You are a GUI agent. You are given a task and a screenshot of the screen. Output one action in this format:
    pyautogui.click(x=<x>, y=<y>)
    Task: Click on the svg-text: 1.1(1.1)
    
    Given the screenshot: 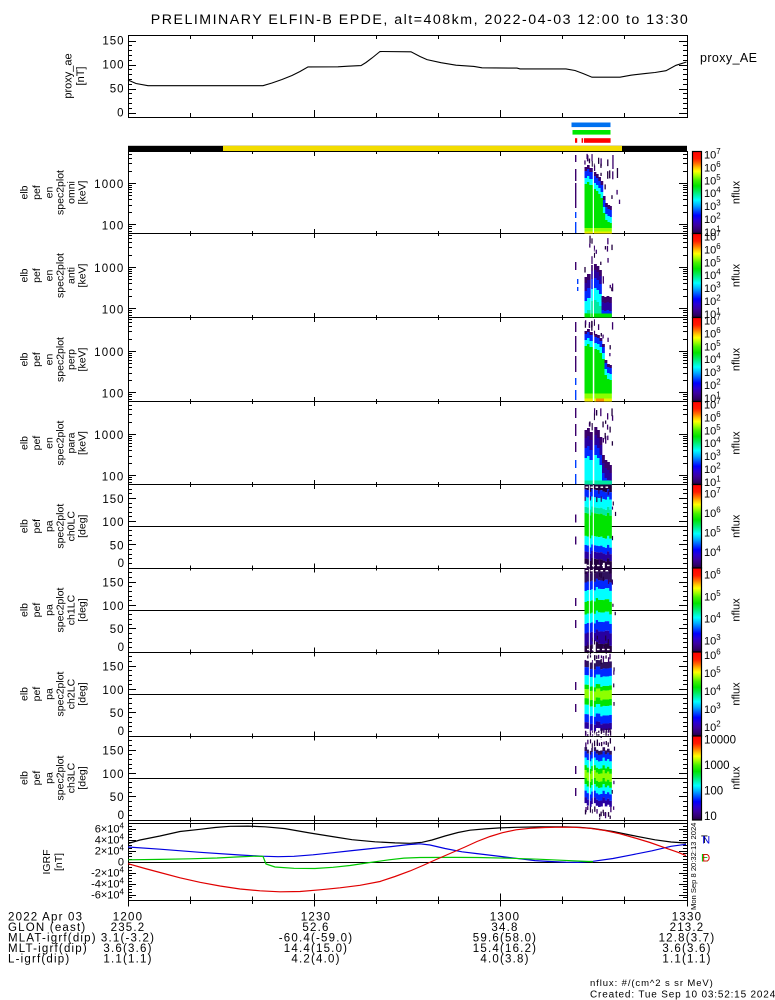 What is the action you would take?
    pyautogui.click(x=686, y=960)
    